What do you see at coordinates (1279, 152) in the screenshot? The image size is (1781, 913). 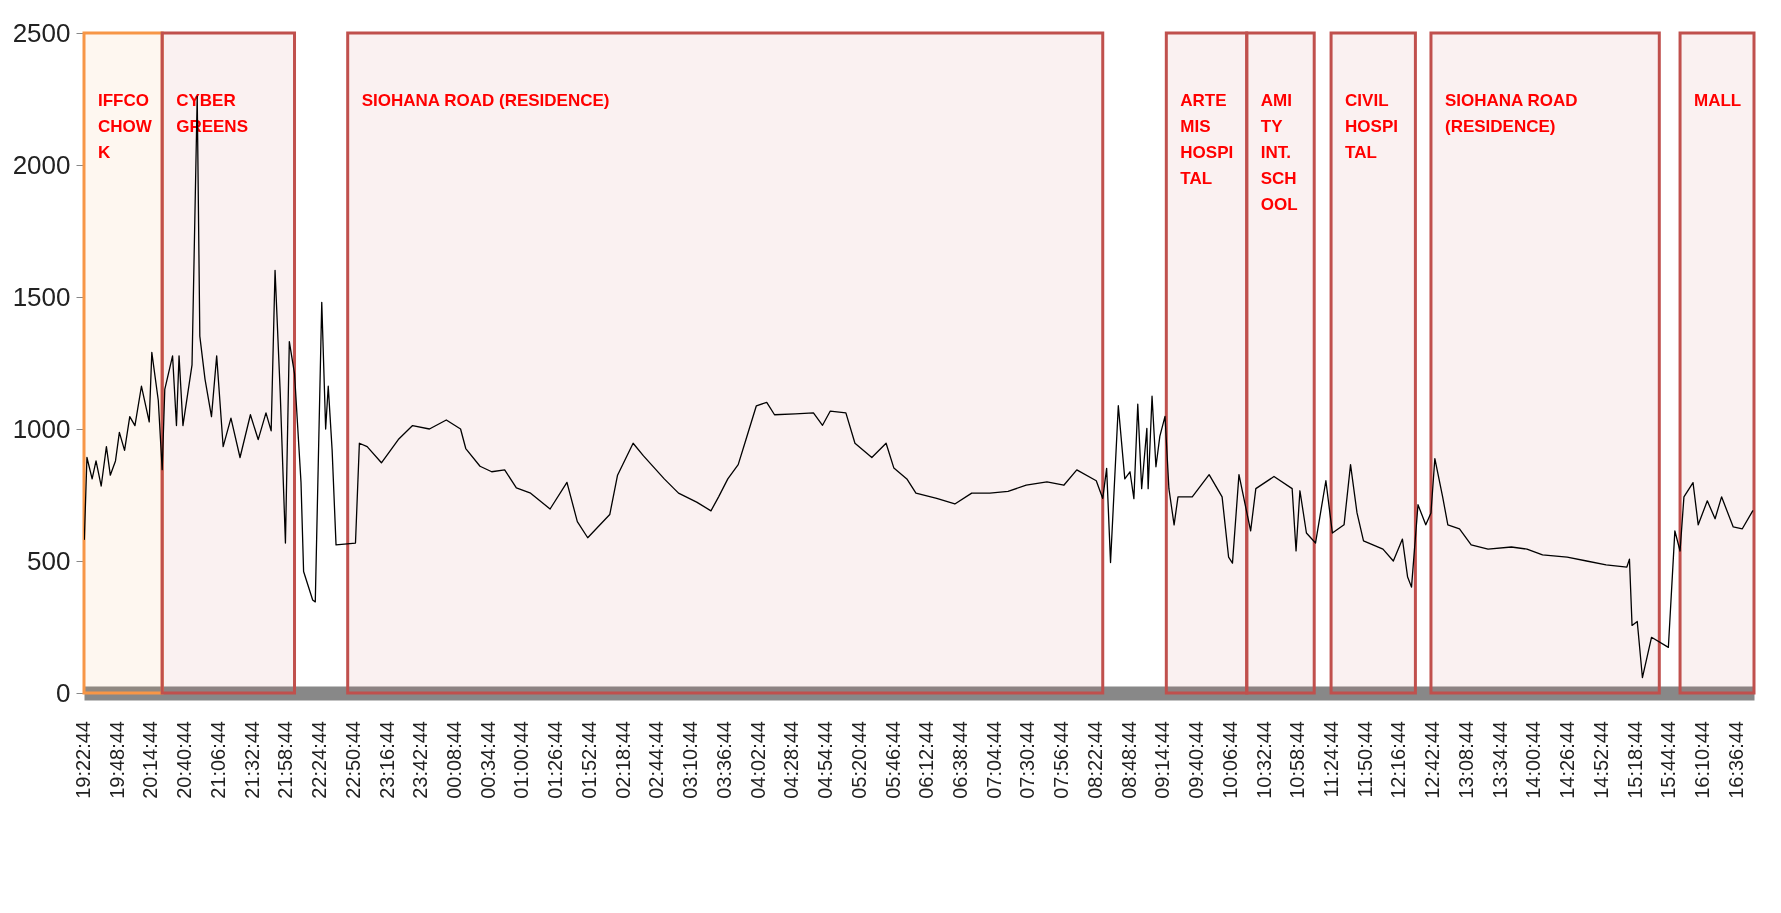 I see `band-label: AMI TY INT. SCH OOL` at bounding box center [1279, 152].